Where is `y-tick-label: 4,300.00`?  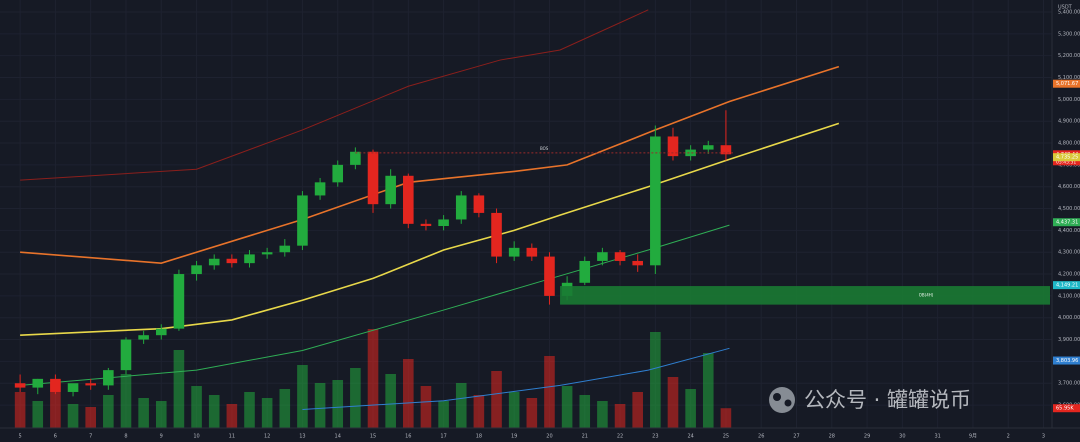
y-tick-label: 4,300.00 is located at coordinates (1069, 253).